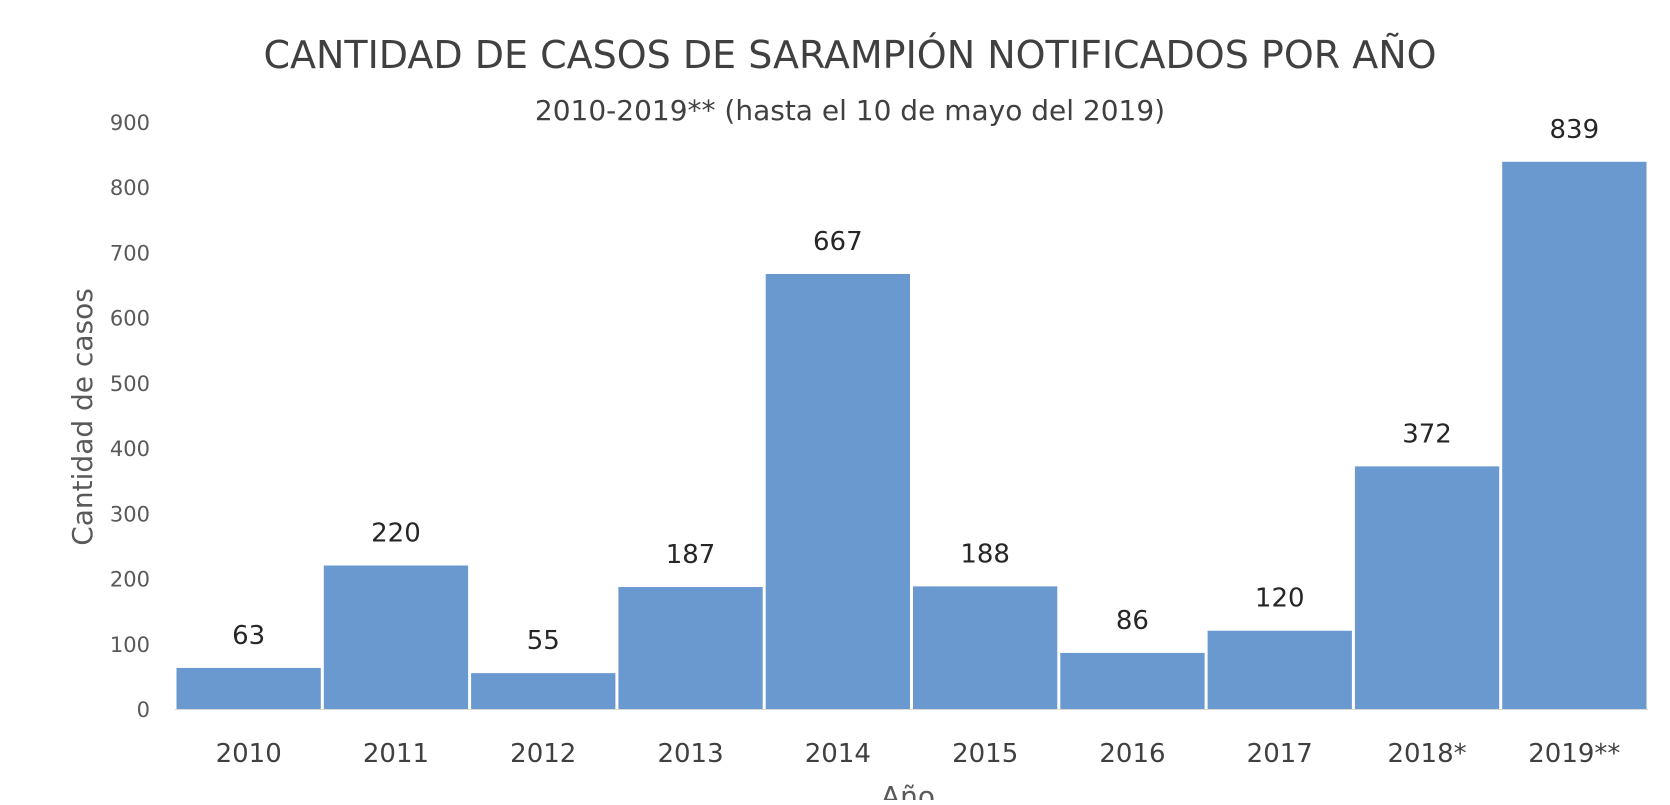 Image resolution: width=1670 pixels, height=805 pixels. What do you see at coordinates (908, 790) in the screenshot?
I see `x-axis-label: Año` at bounding box center [908, 790].